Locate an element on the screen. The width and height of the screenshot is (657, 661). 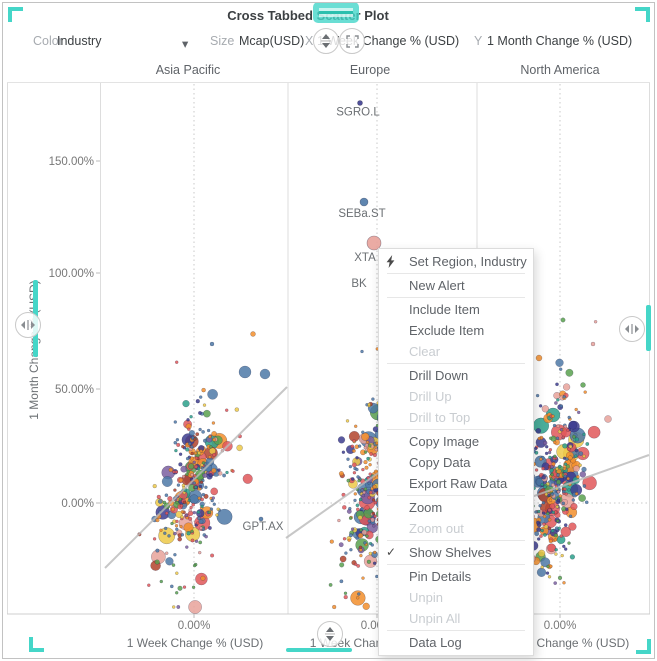
size-shelf-label: Size is located at coordinates (222, 41).